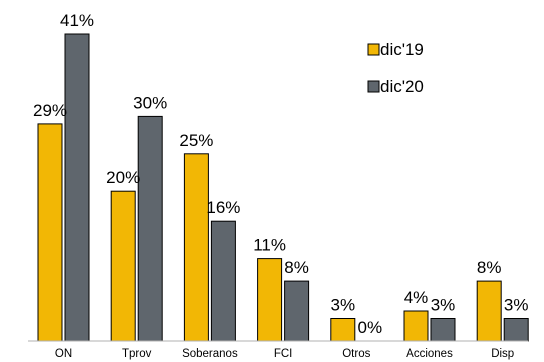 This screenshot has width=544, height=362. Describe the element at coordinates (123, 177) in the screenshot. I see `data-label-dic19-tprov: 20%` at that location.